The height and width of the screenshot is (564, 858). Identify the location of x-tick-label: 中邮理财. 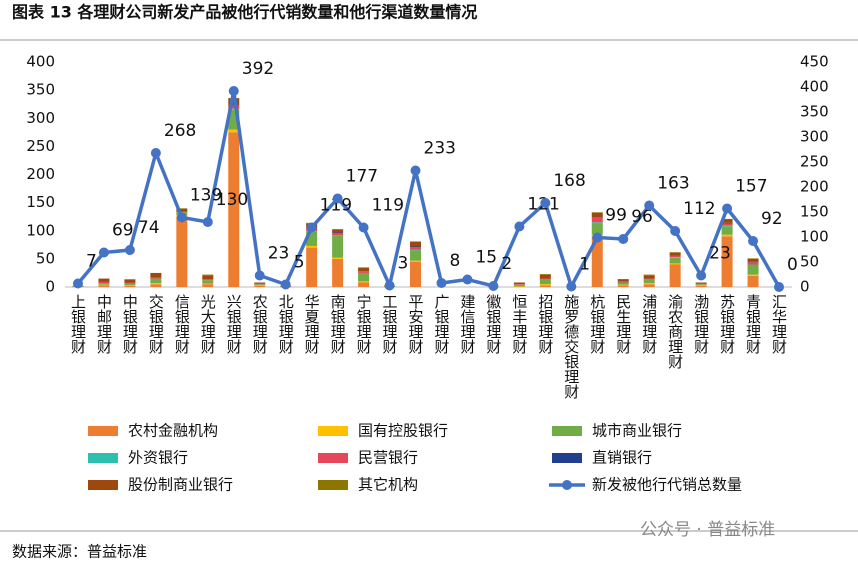
(104, 324).